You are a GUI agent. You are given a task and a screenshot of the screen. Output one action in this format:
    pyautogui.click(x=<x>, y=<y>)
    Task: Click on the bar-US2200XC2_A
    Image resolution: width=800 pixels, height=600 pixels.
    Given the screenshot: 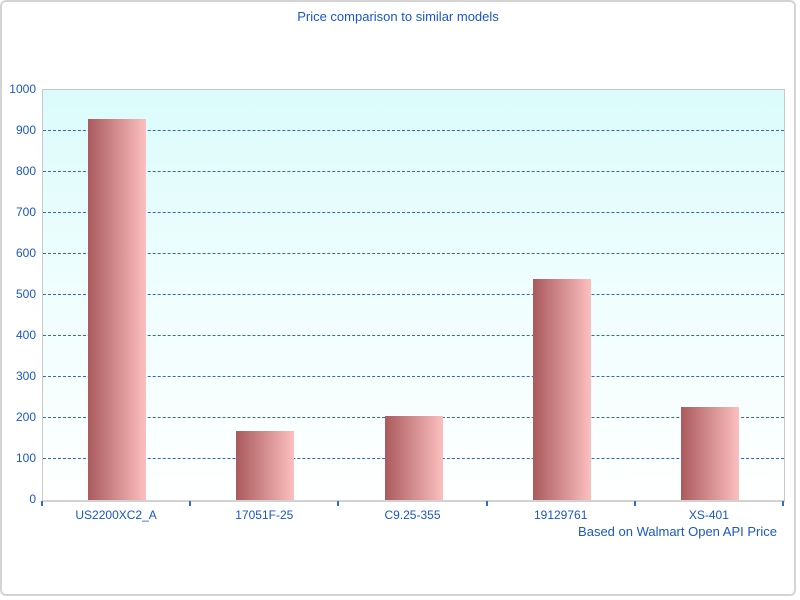 What is the action you would take?
    pyautogui.click(x=117, y=309)
    